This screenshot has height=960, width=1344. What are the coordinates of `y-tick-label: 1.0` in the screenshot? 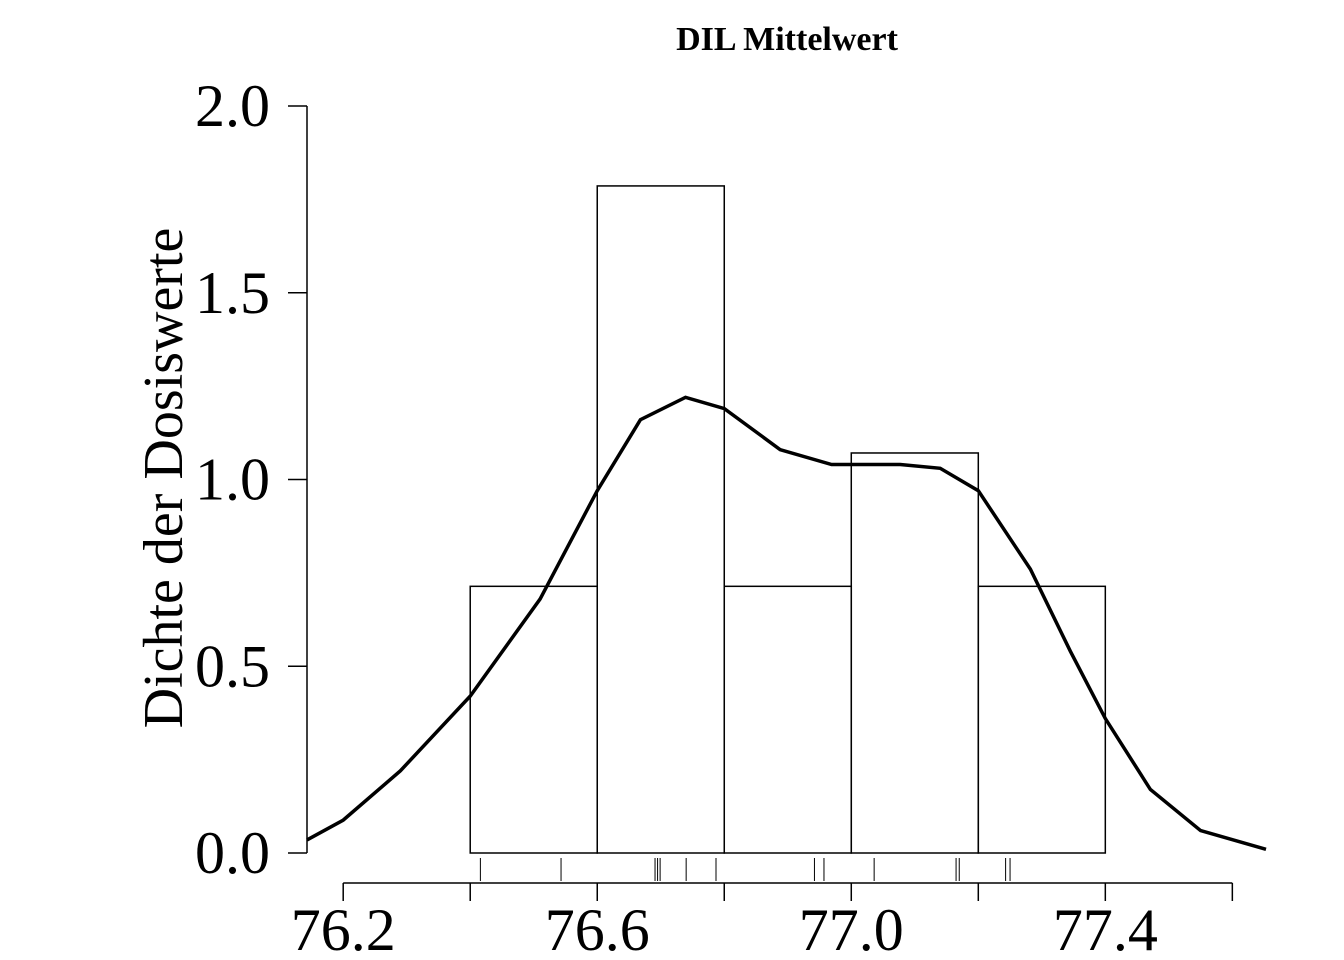 It's located at (232, 480).